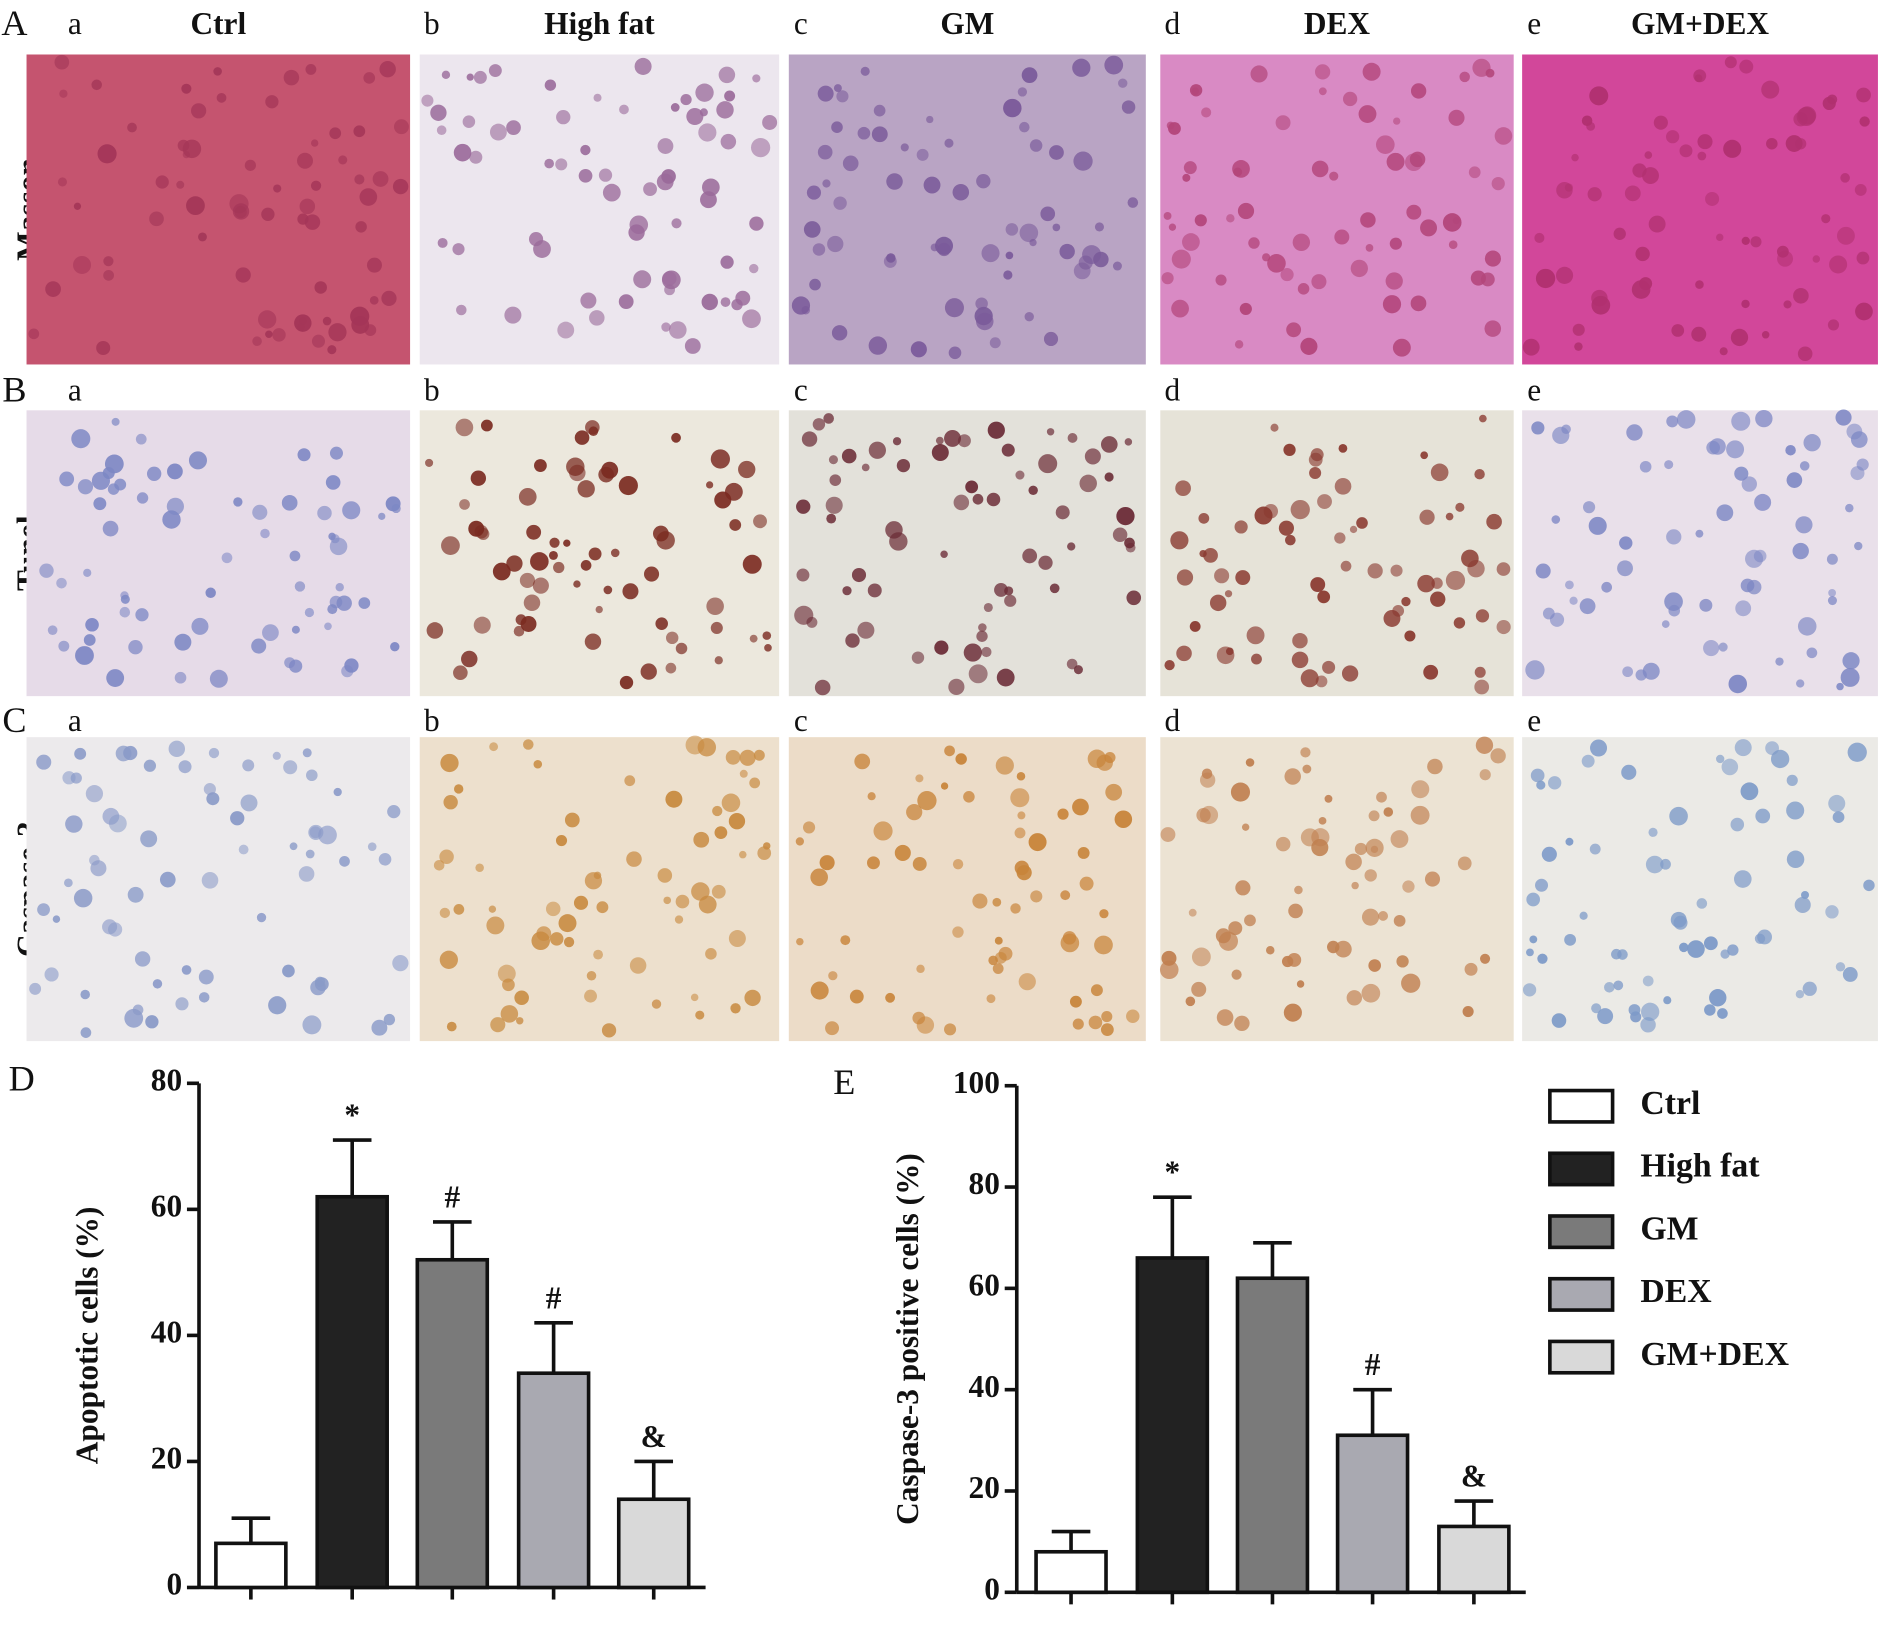  Describe the element at coordinates (75, 390) in the screenshot. I see `sub-label: a` at that location.